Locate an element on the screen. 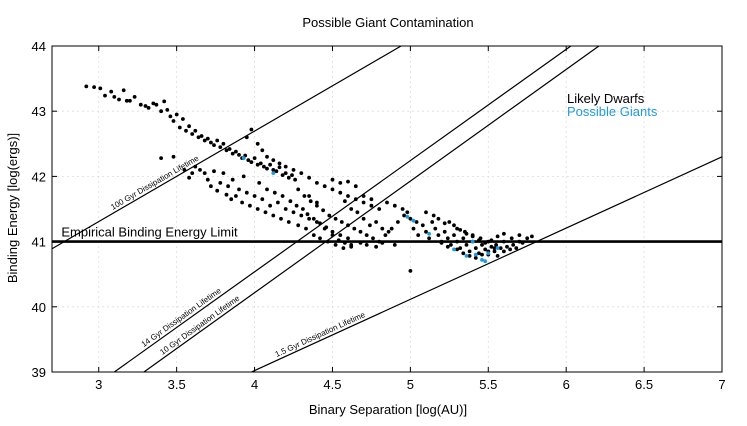  x-tick-label: 3 is located at coordinates (98, 384).